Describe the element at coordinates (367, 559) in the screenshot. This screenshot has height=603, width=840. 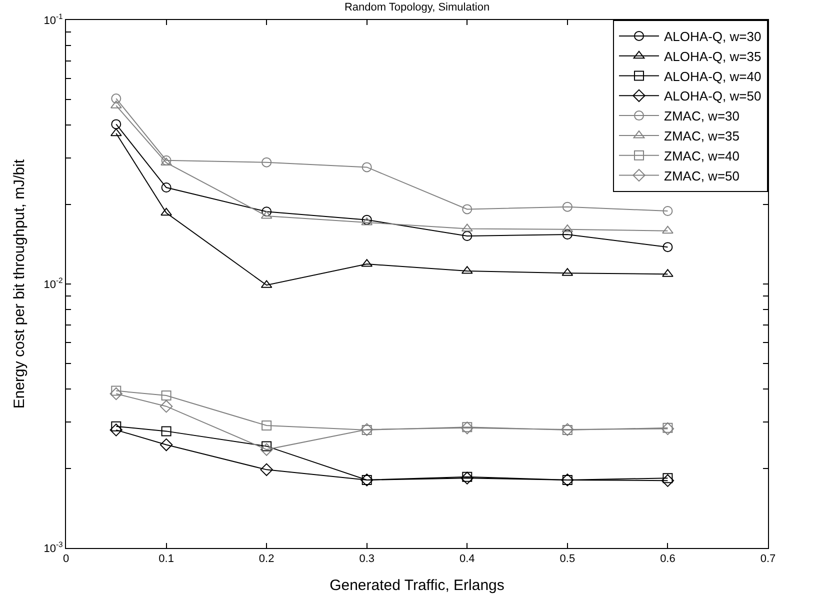
I see `x-tick-label: 0.3` at that location.